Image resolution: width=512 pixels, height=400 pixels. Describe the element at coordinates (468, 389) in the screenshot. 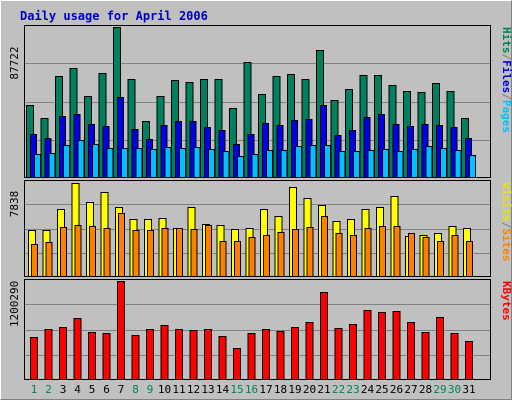

I see `day-label-31: 31` at that location.